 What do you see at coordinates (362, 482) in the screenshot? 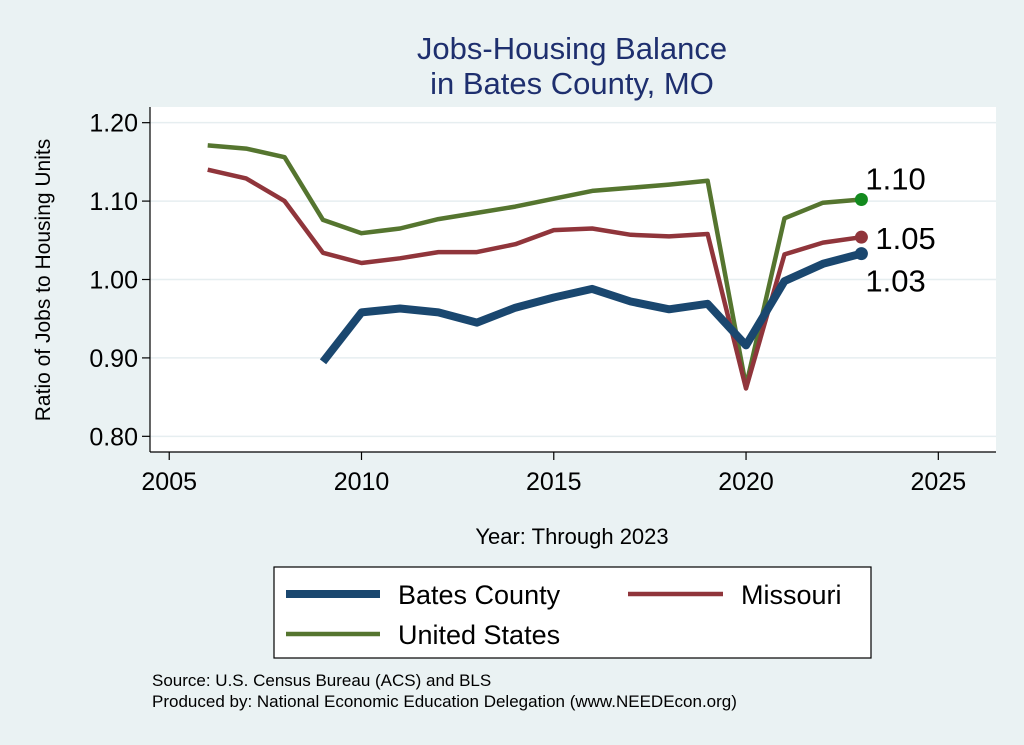
I see `x-tick-label: 2010` at bounding box center [362, 482].